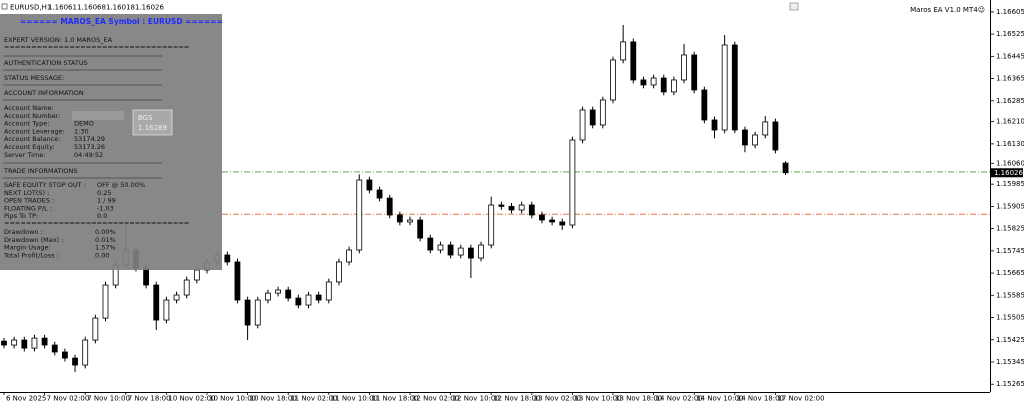 This screenshot has height=403, width=1024. What do you see at coordinates (62, 8) in the screenshot?
I see `ohlc-open: 1.16061` at bounding box center [62, 8].